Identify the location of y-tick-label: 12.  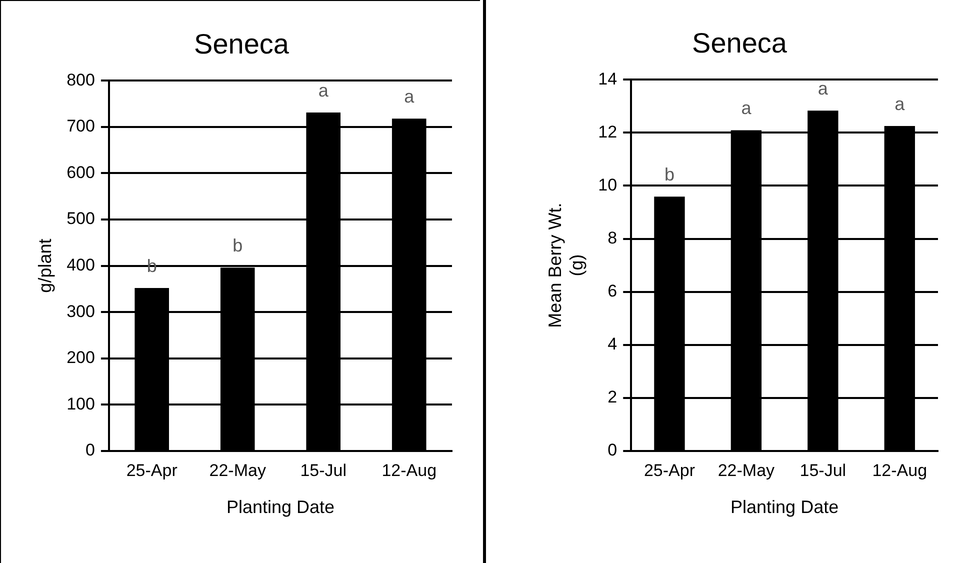
(608, 132).